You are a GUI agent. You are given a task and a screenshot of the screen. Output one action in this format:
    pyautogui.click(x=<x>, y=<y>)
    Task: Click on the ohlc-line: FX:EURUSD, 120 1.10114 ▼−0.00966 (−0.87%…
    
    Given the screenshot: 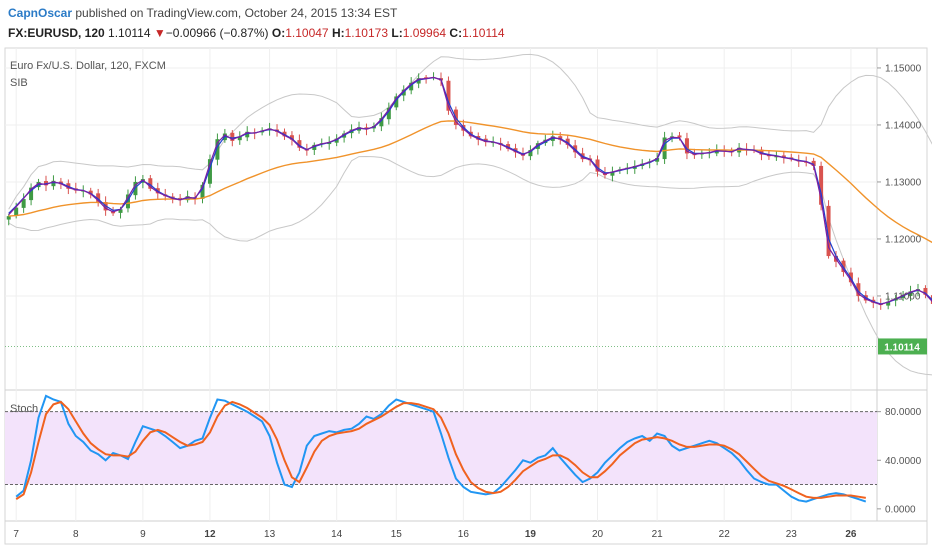 What is the action you would take?
    pyautogui.click(x=256, y=33)
    